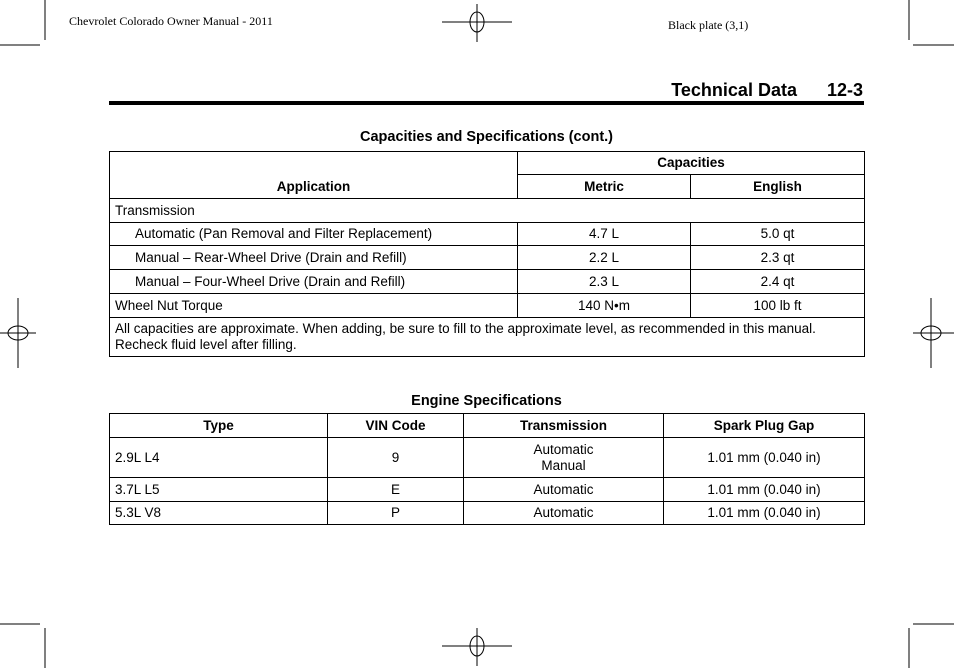 The image size is (954, 668). What do you see at coordinates (844, 90) in the screenshot?
I see `page-number: 12-3` at bounding box center [844, 90].